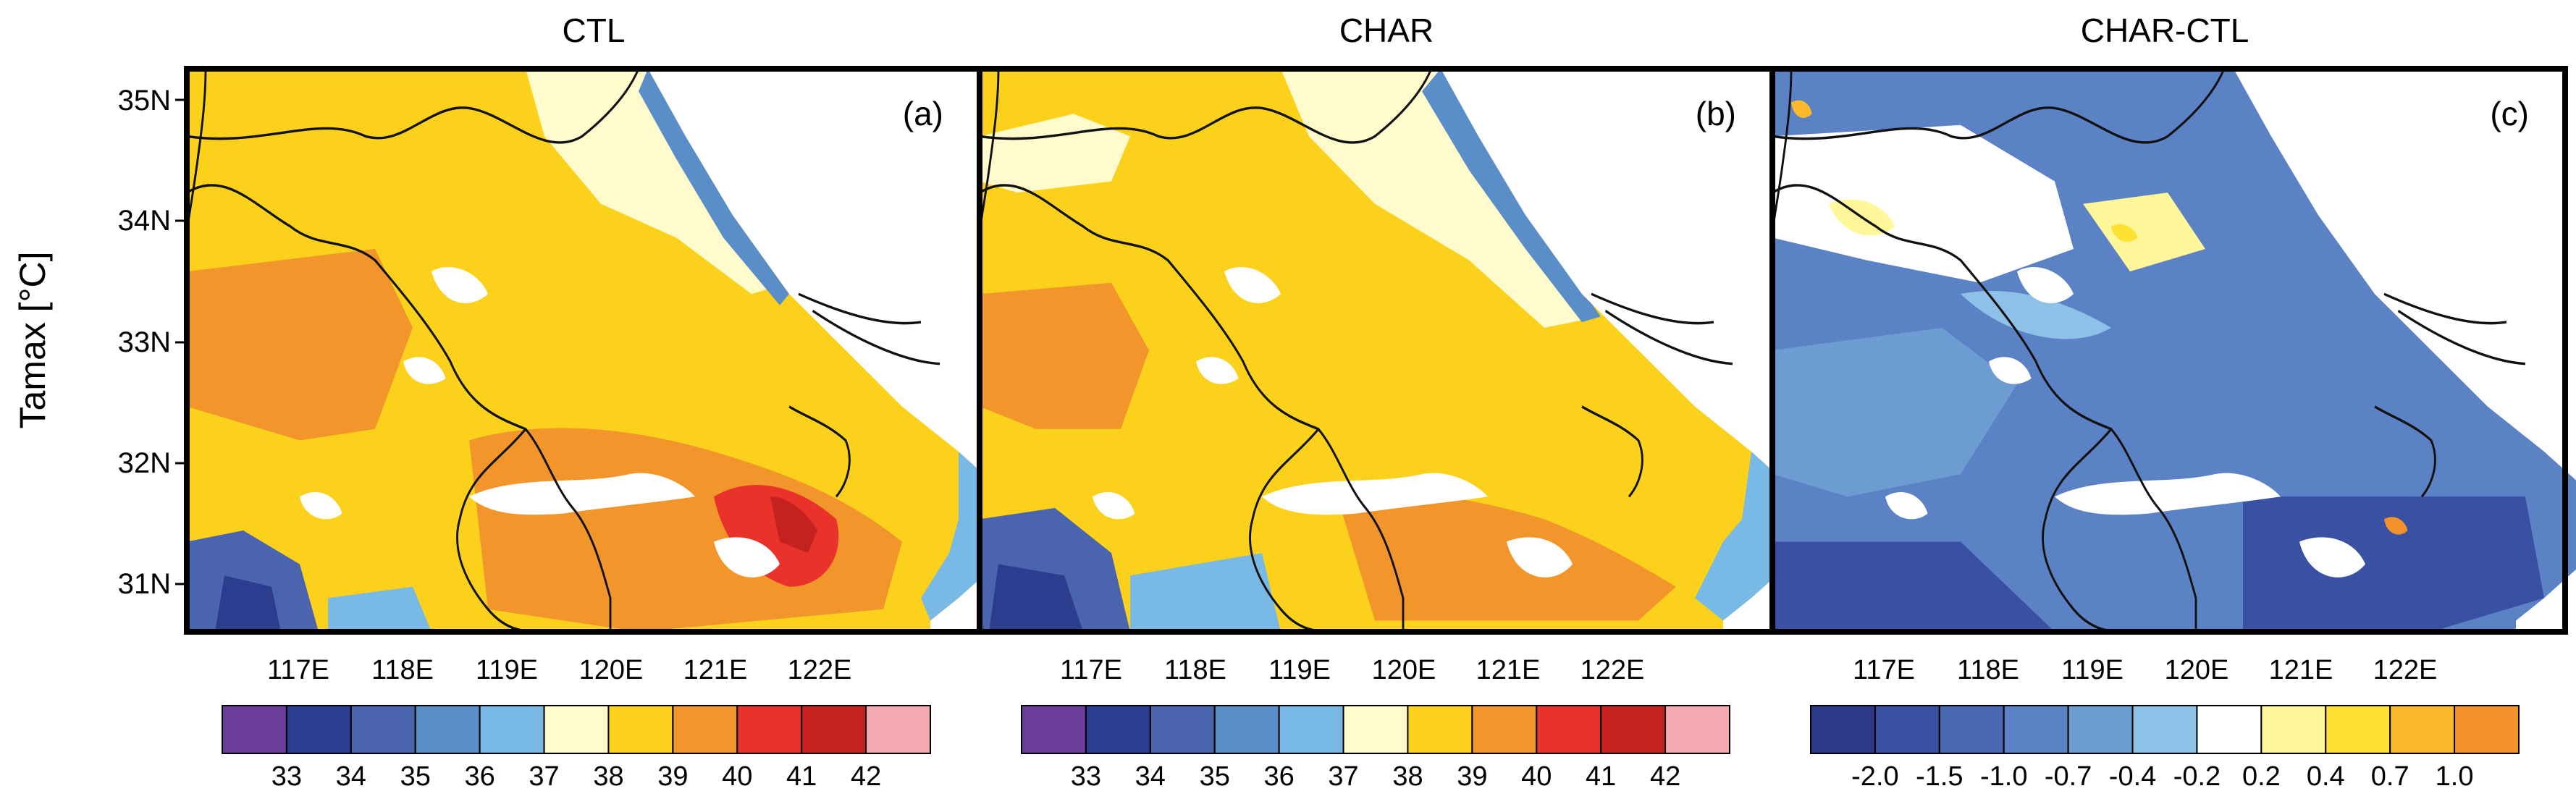  Describe the element at coordinates (2197, 776) in the screenshot. I see `colorbar-tick-label: -0.2` at that location.